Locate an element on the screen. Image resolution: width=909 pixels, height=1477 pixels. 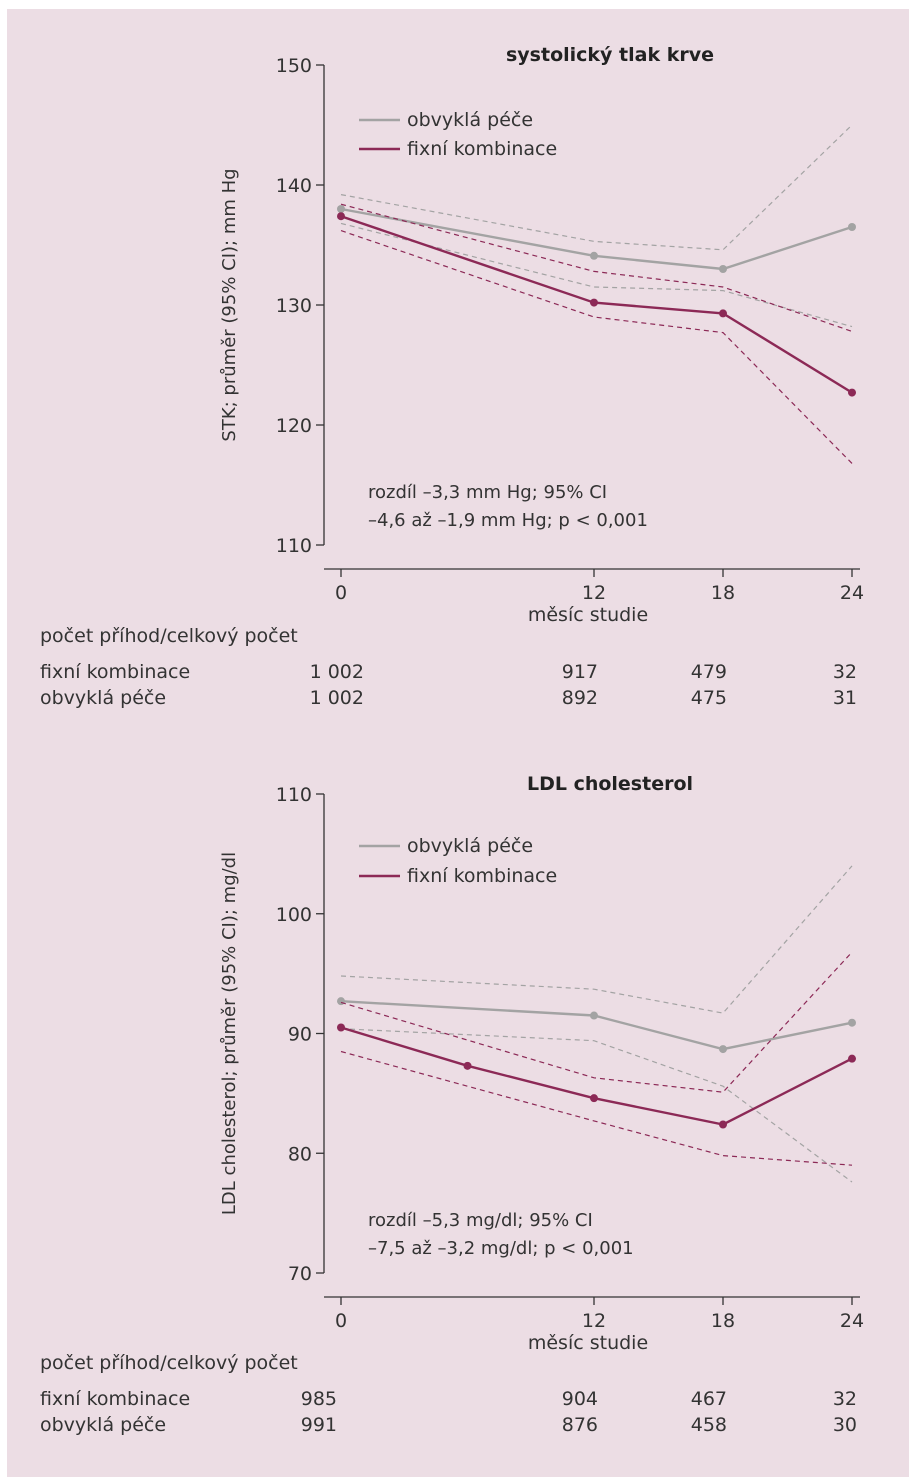
table-cell: 479 is located at coordinates (709, 672).